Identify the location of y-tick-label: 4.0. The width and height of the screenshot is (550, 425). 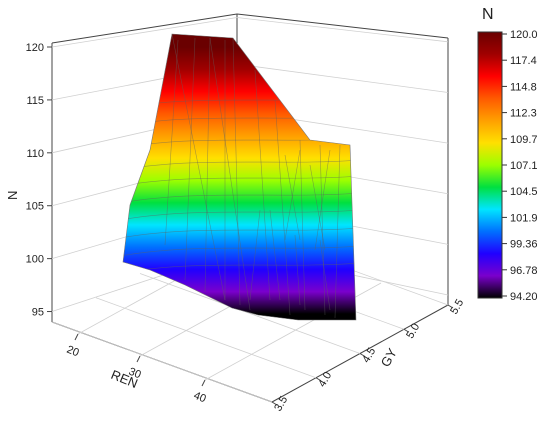
(325, 379).